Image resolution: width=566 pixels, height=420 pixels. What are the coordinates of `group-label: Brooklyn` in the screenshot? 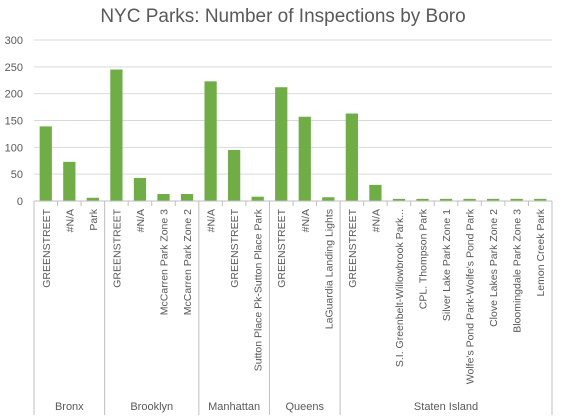 It's located at (151, 407).